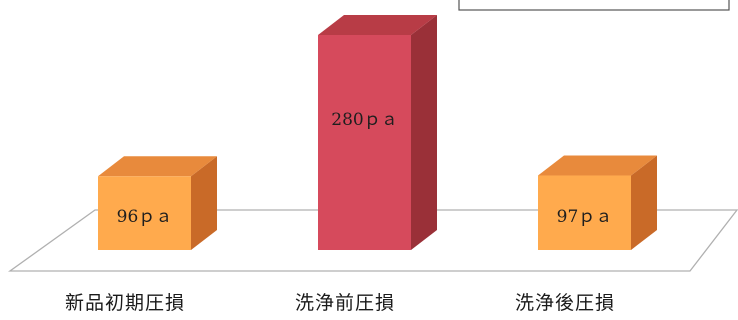 The image size is (738, 320). What do you see at coordinates (364, 120) in the screenshot?
I see `bar-value-label-2: 280ｐａ` at bounding box center [364, 120].